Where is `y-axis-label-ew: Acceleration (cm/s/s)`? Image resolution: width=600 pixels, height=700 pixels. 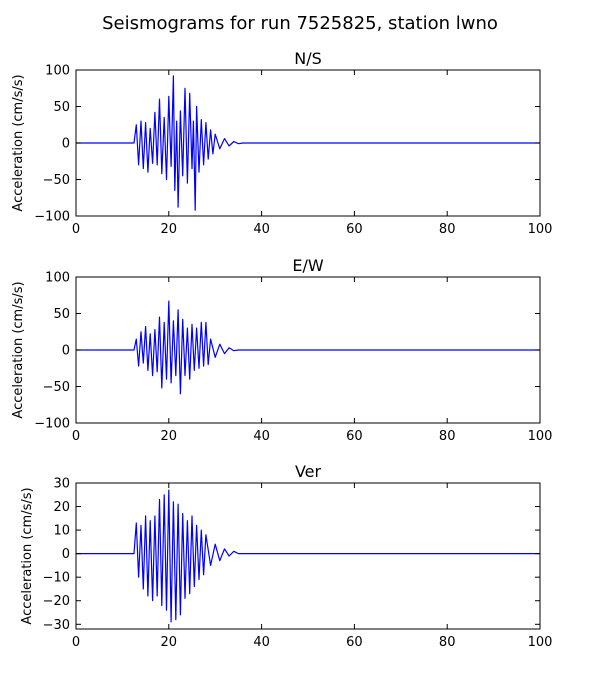
y-axis-label-ew: Acceleration (cm/s/s) is located at coordinates (18, 349).